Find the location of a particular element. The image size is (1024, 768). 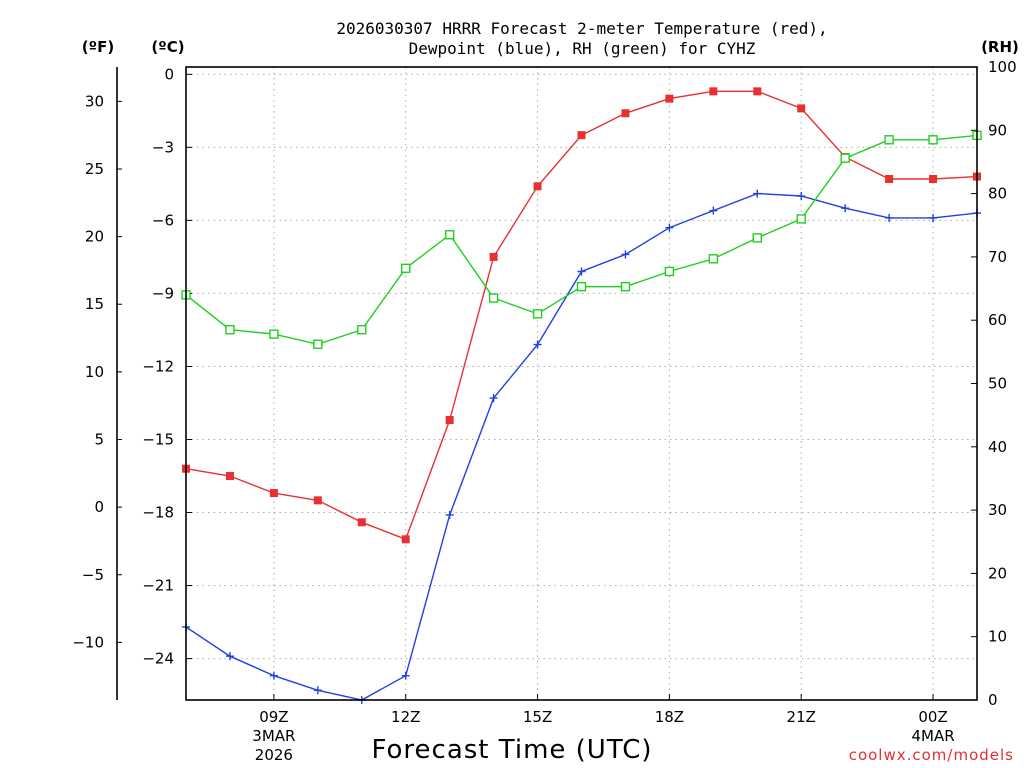

rh-tick-label: 100 is located at coordinates (1002, 67).